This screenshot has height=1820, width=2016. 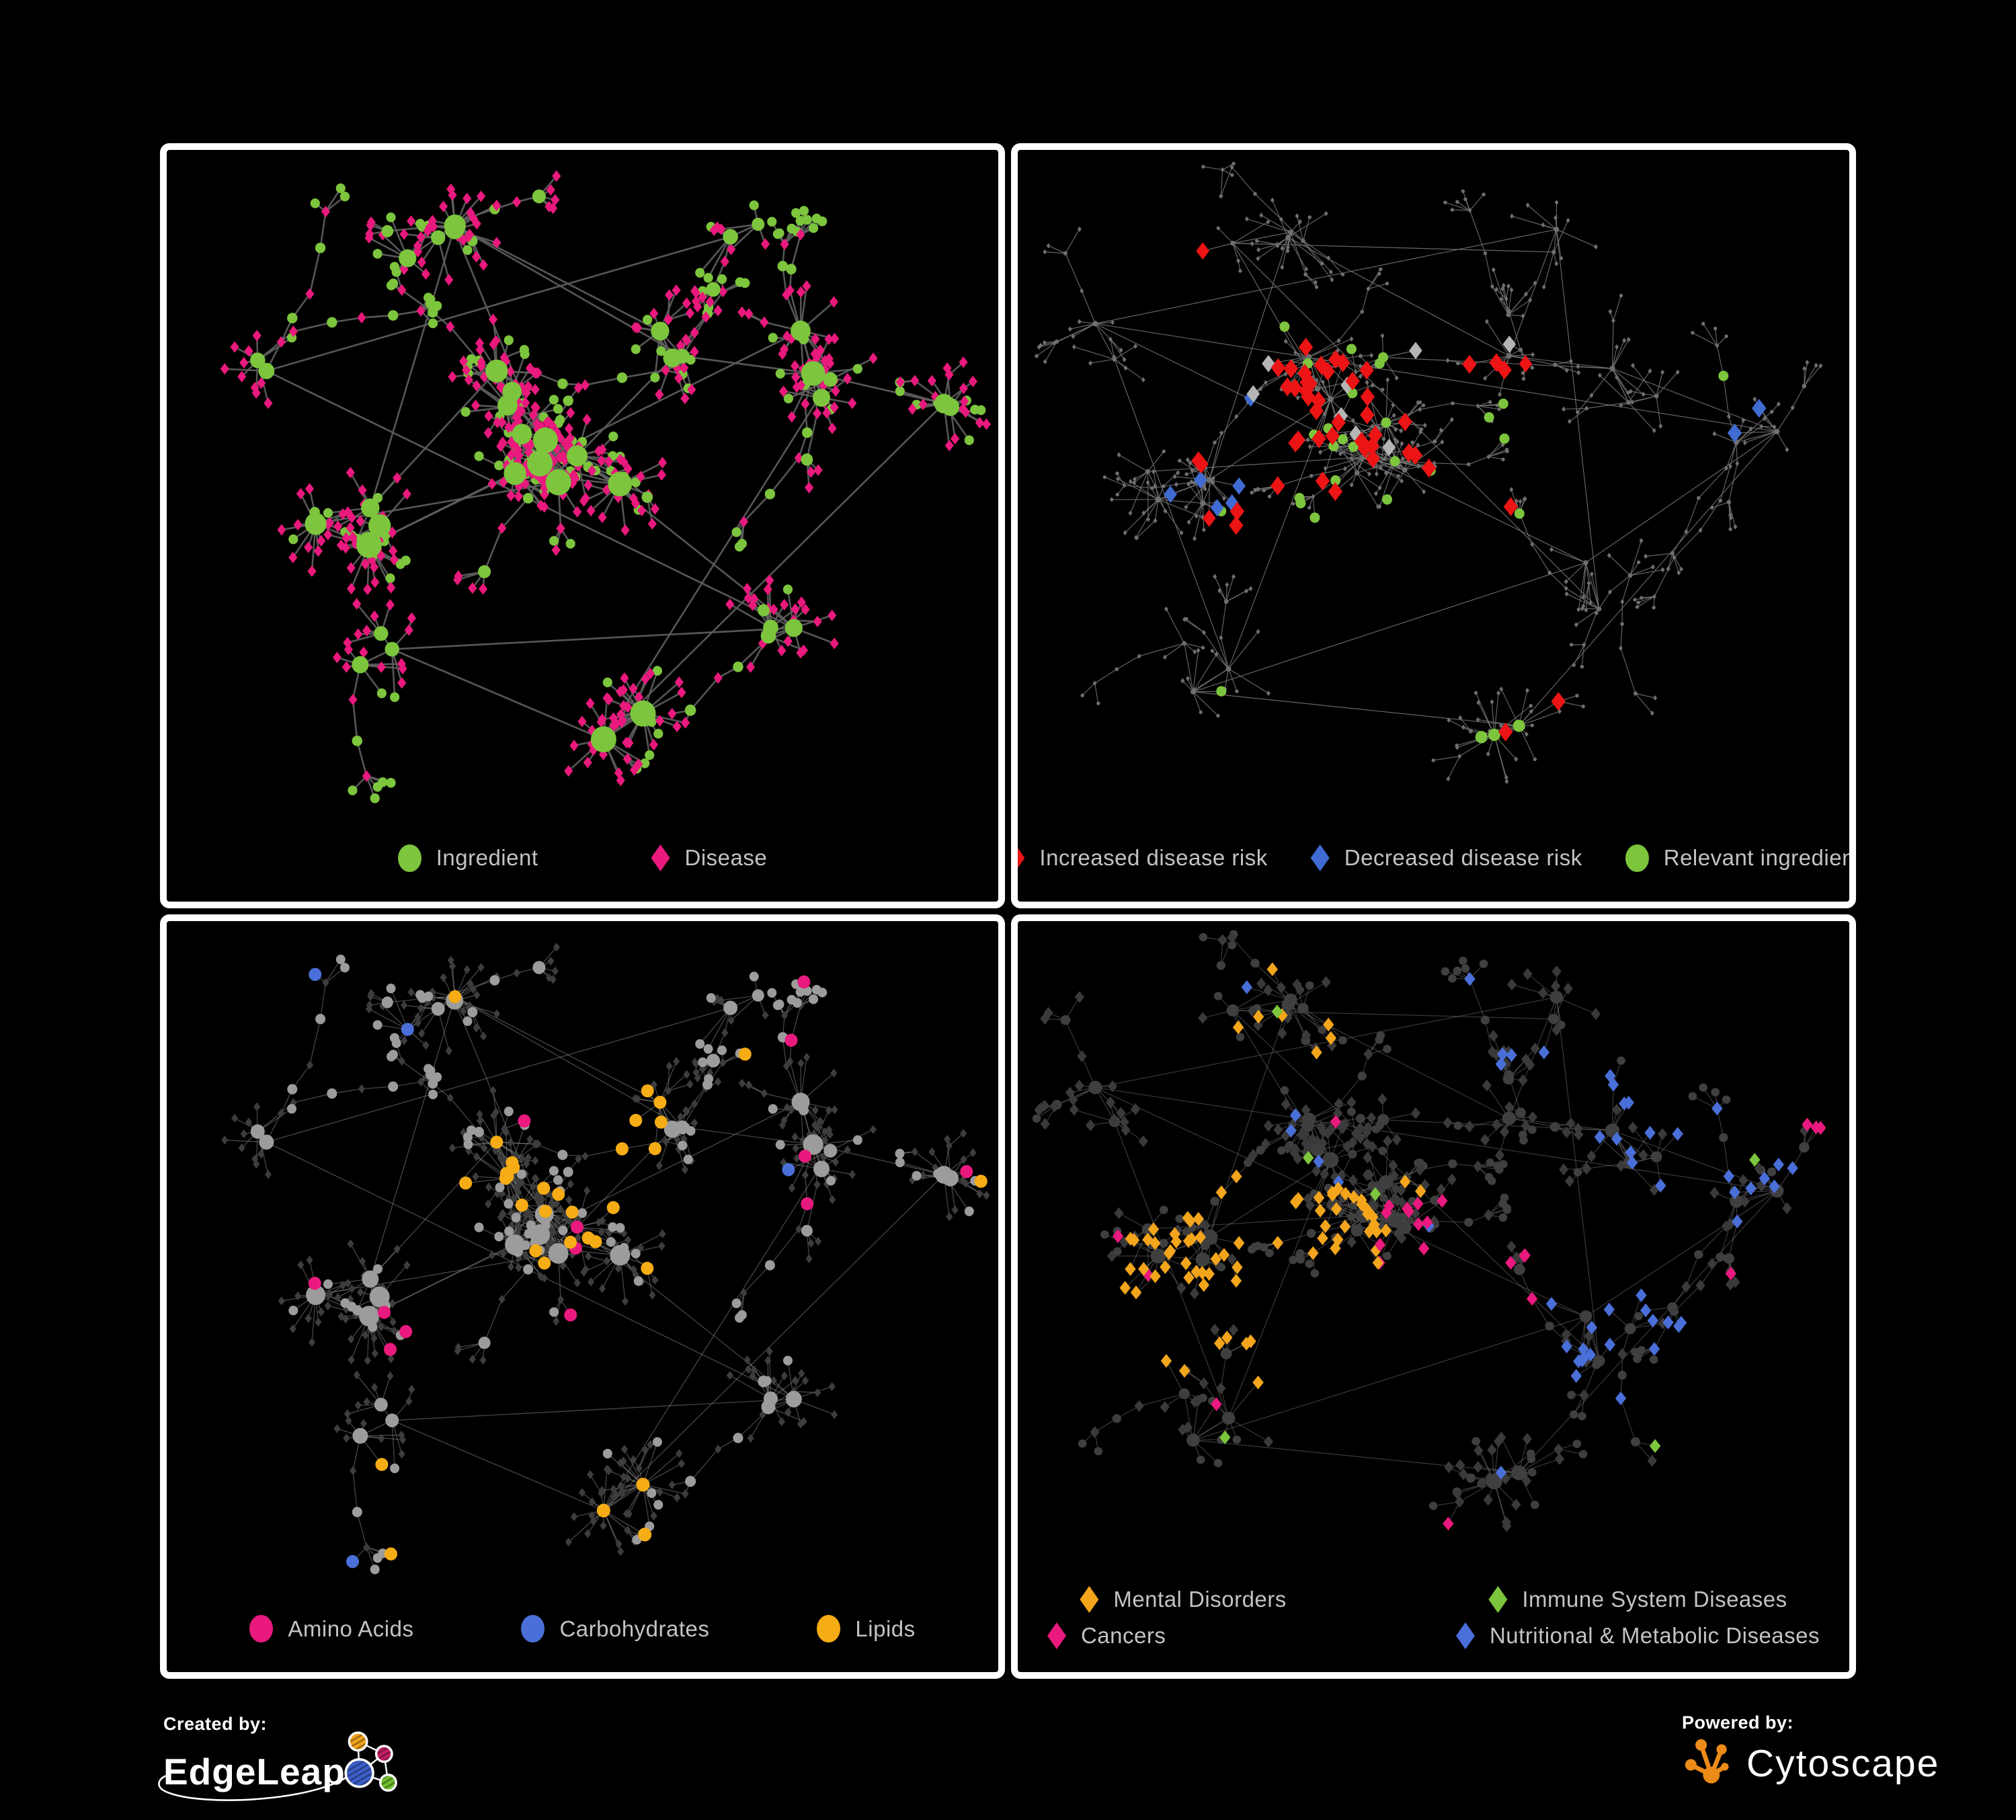 I want to click on network-nodes, so click(x=1429, y=1230).